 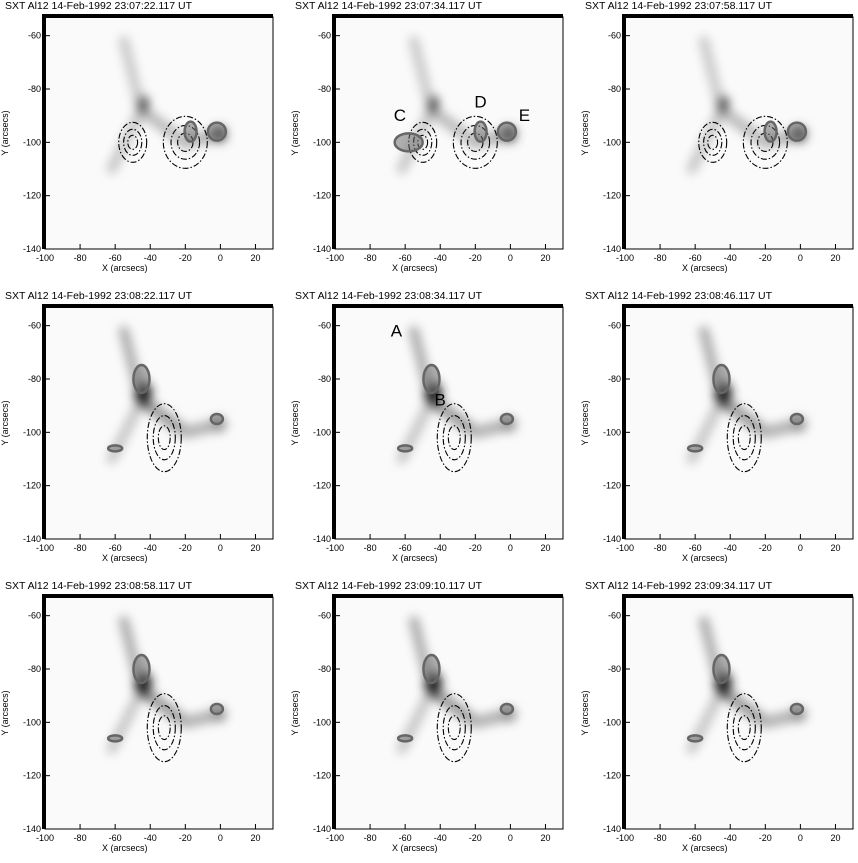 What do you see at coordinates (143, 105) in the screenshot?
I see `emission-core` at bounding box center [143, 105].